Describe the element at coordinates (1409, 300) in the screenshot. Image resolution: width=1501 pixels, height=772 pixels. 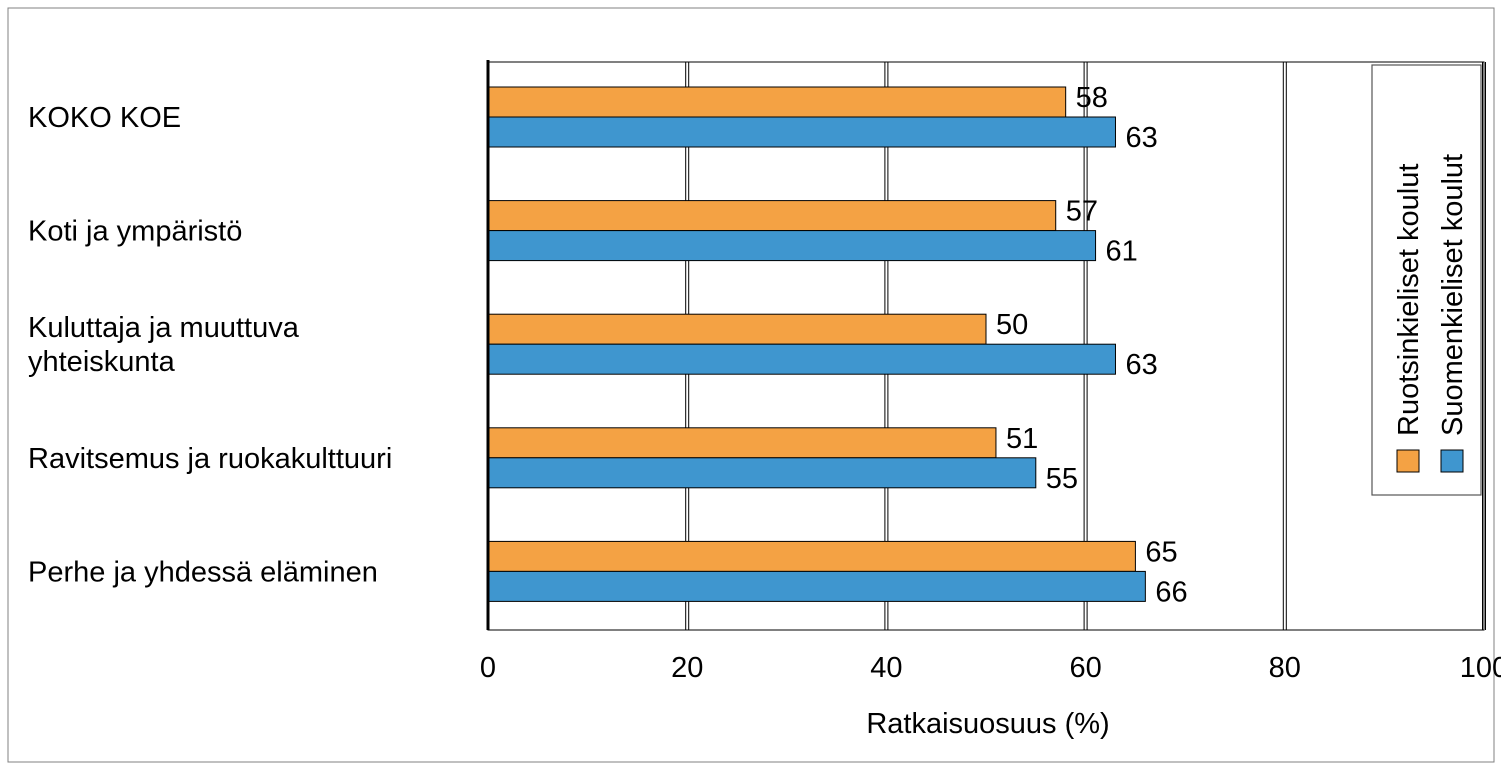
I see `legend-label-ruotsinkieliset: Ruotsinkieliset koulut` at that location.